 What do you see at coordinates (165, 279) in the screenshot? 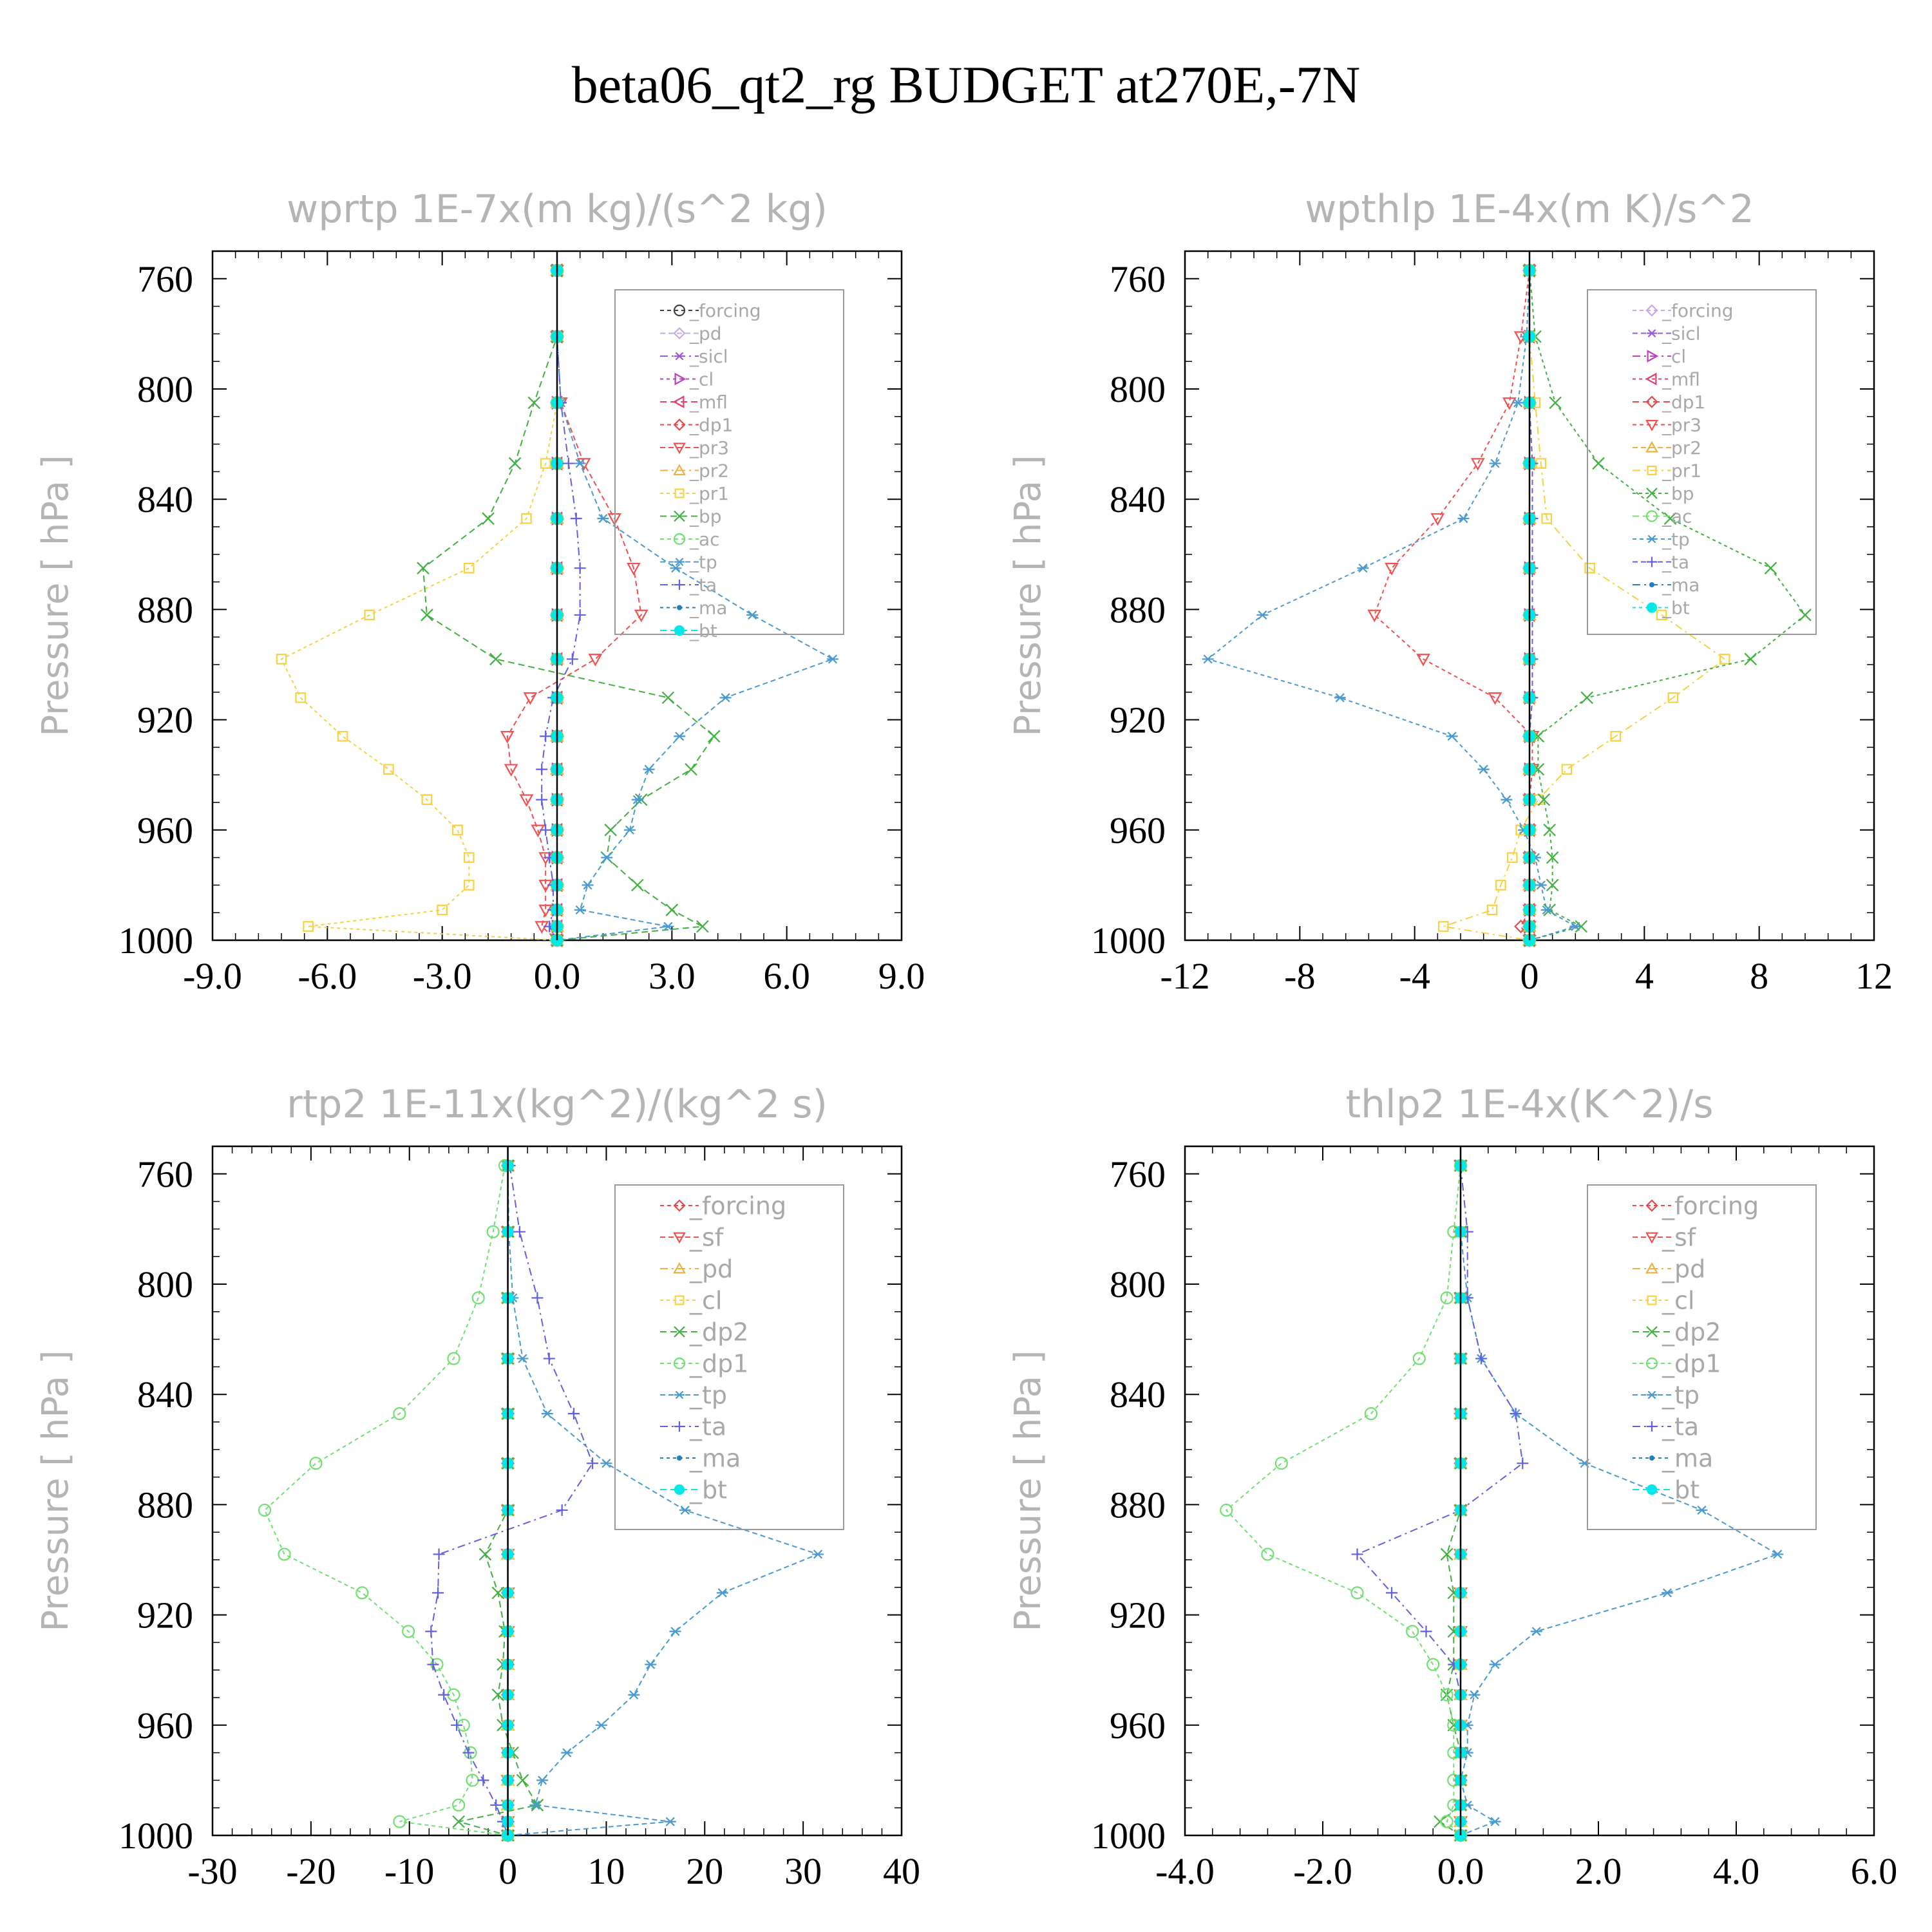
I see `y-tick-label: 760` at bounding box center [165, 279].